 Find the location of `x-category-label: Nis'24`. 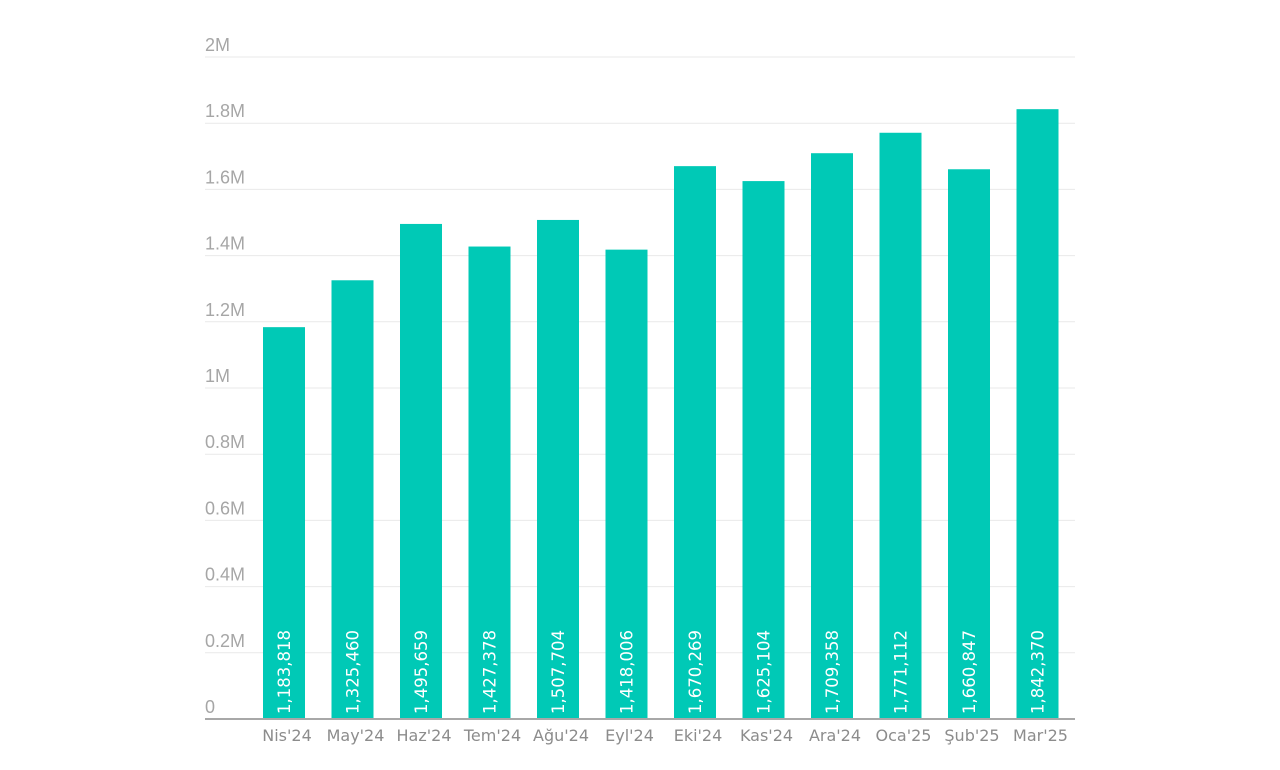

x-category-label: Nis'24 is located at coordinates (287, 735).